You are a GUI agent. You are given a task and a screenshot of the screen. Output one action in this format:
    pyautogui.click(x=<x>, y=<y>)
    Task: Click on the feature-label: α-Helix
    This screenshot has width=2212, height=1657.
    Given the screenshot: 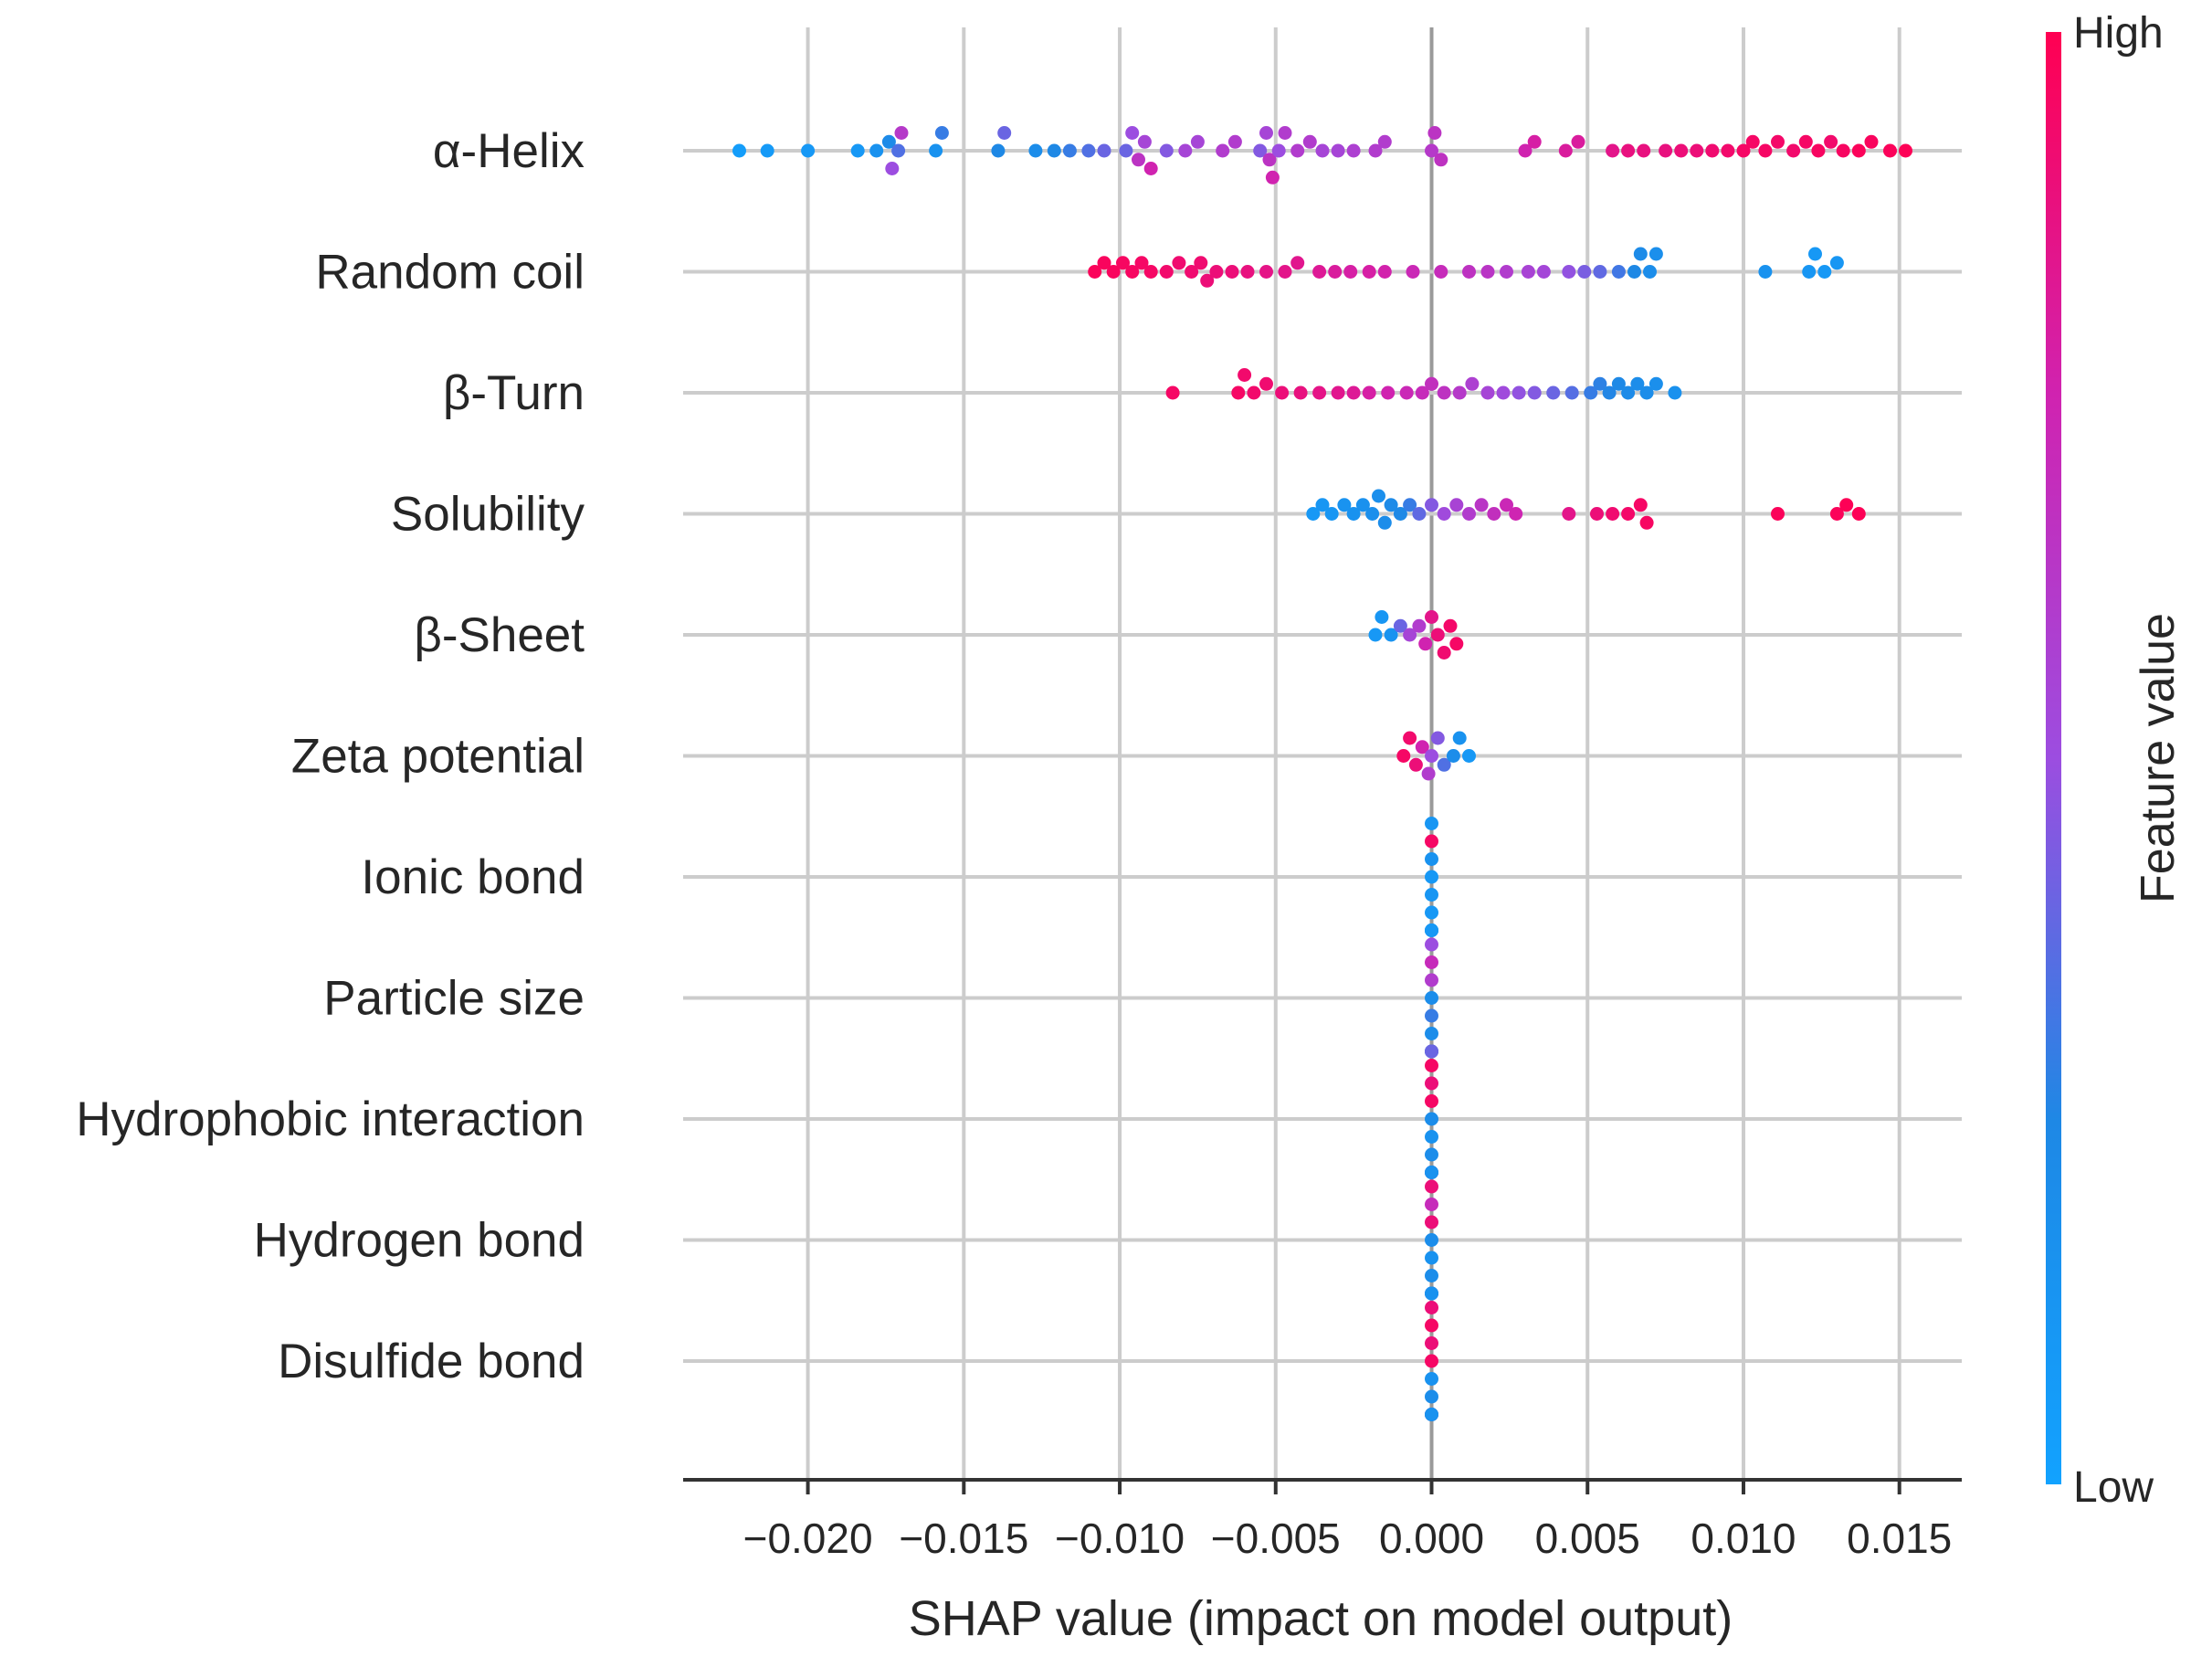 What is the action you would take?
    pyautogui.click(x=509, y=151)
    